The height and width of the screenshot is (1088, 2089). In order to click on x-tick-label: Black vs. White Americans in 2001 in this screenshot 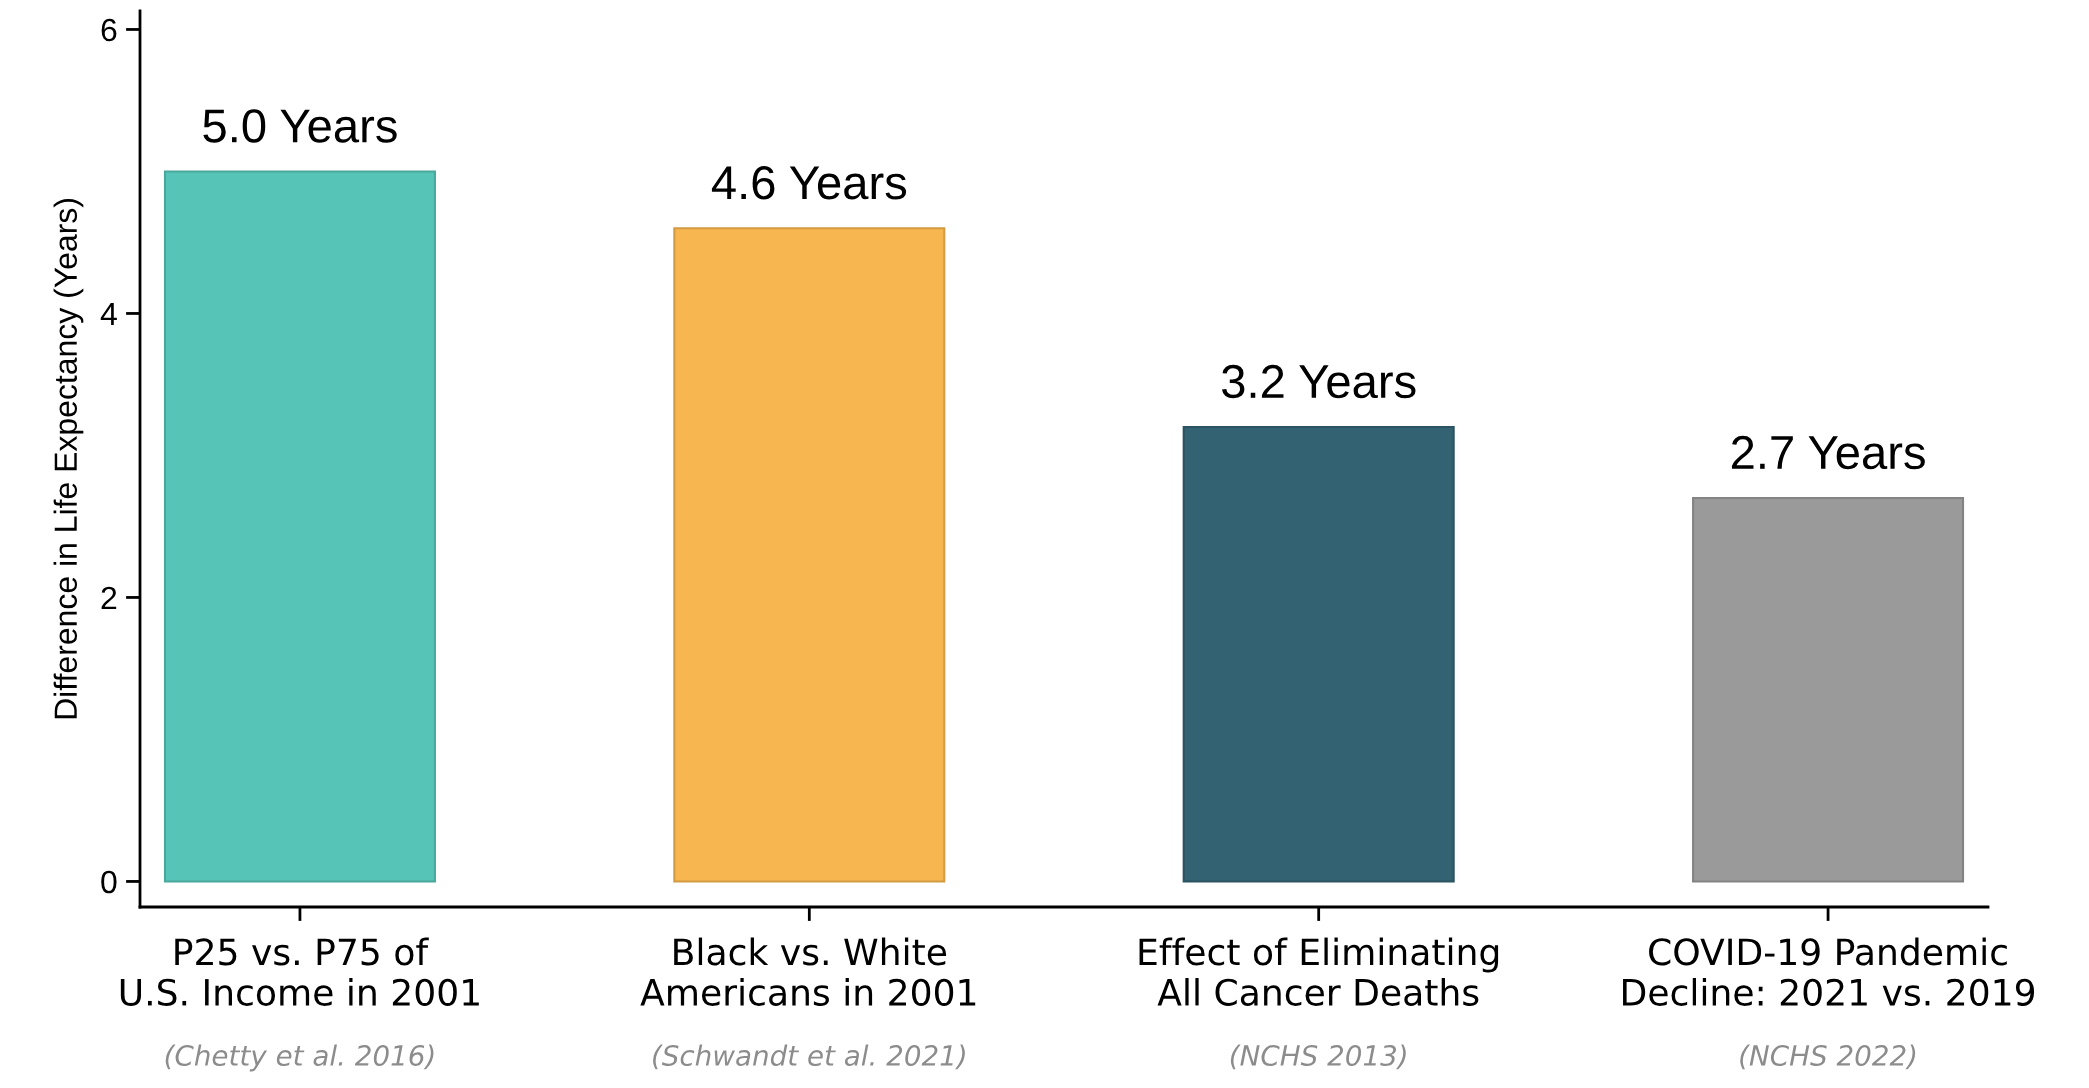, I will do `click(808, 971)`.